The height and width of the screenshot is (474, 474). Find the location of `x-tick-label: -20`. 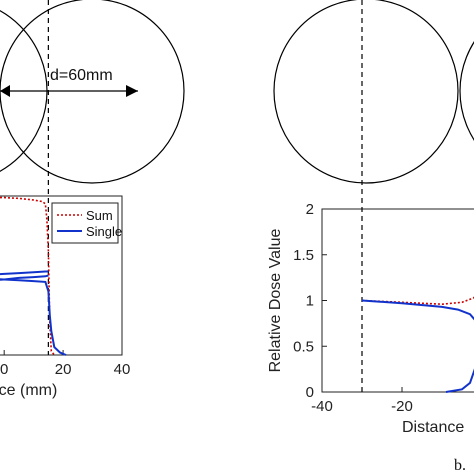

x-tick-label: -20 is located at coordinates (402, 406).